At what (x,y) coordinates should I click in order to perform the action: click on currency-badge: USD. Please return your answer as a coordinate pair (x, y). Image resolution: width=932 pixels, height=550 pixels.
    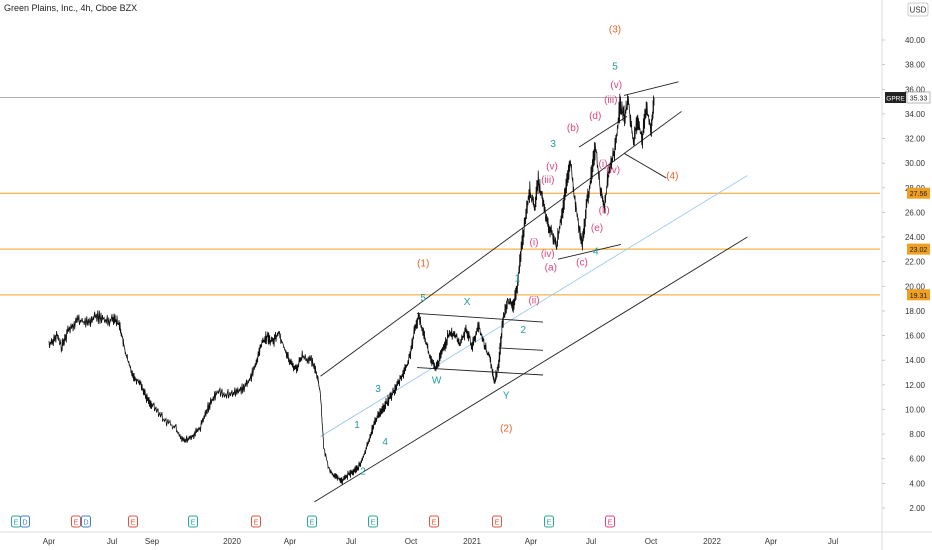
    Looking at the image, I should click on (918, 9).